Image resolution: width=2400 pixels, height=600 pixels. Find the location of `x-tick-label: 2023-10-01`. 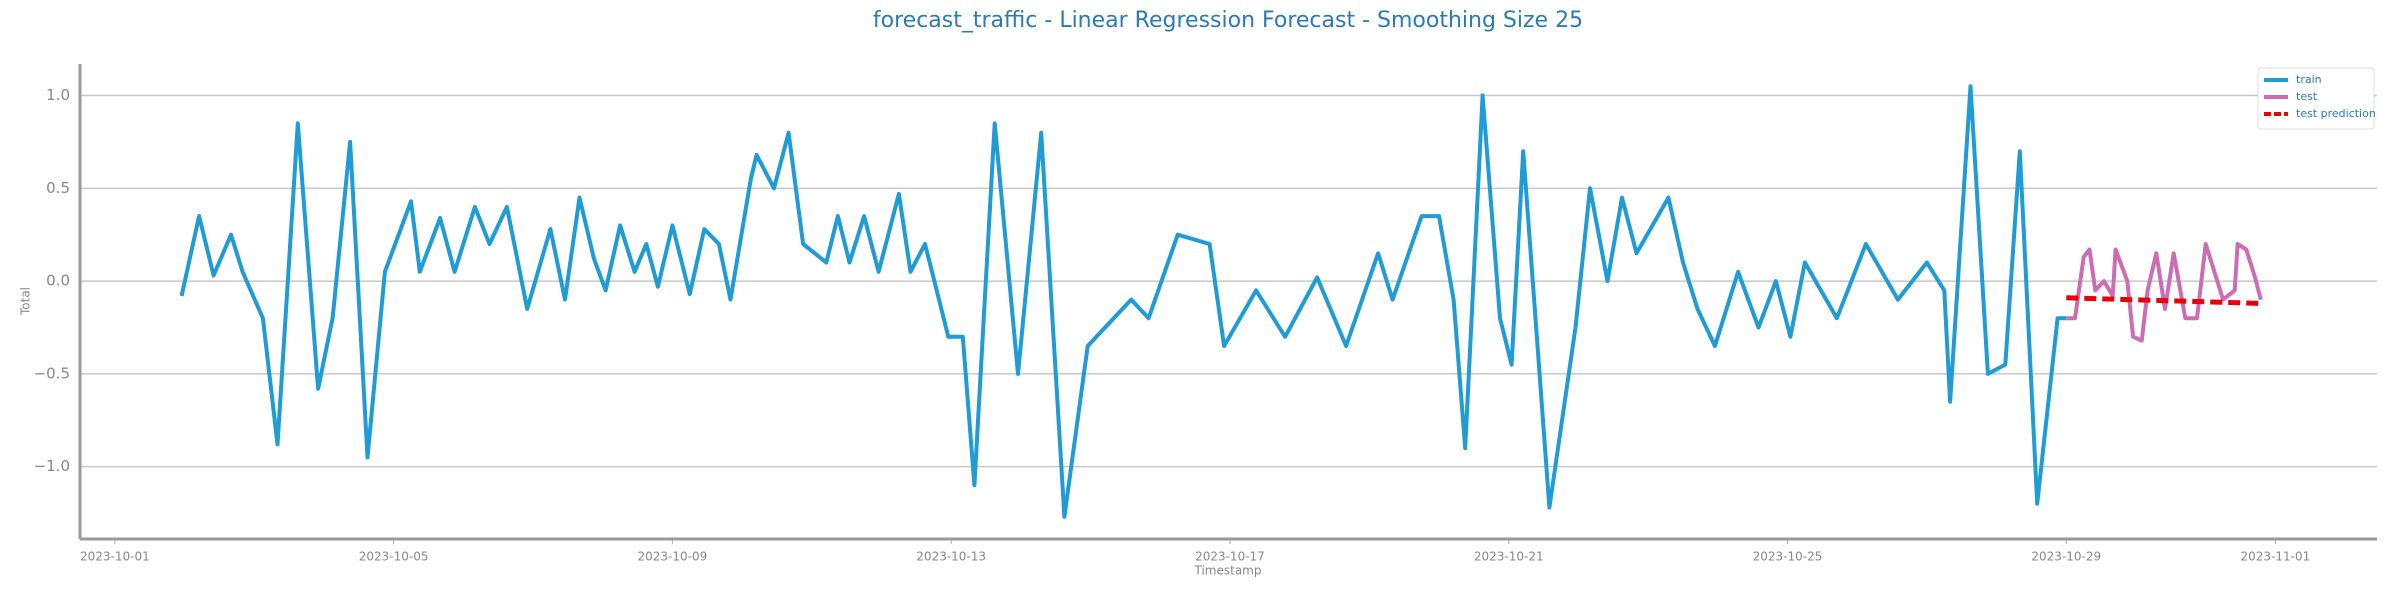

x-tick-label: 2023-10-01 is located at coordinates (115, 557).